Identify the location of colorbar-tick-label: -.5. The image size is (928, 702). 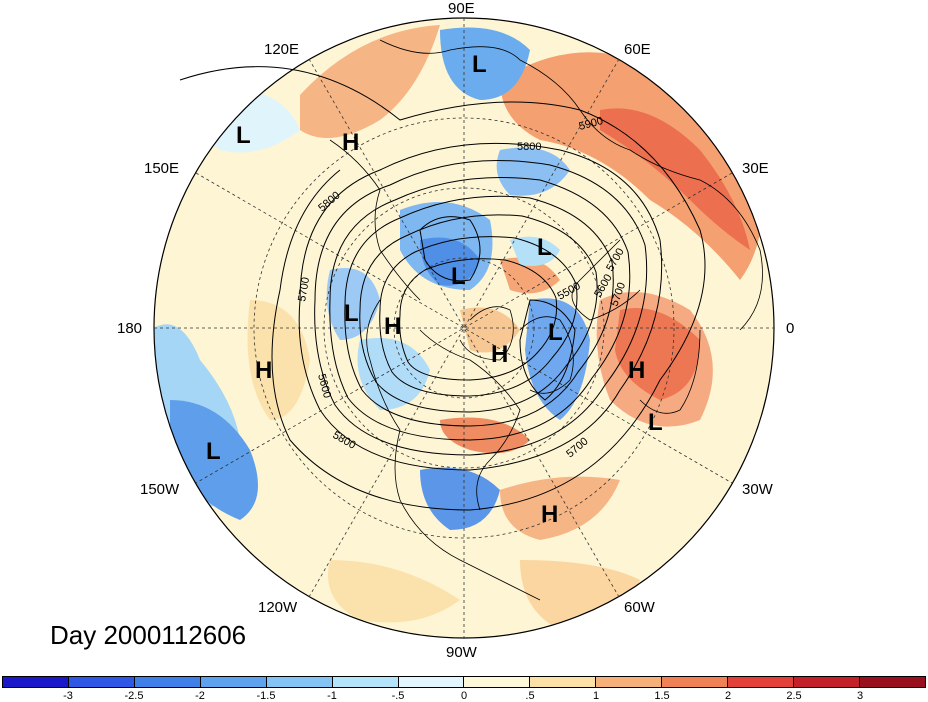
(398, 696).